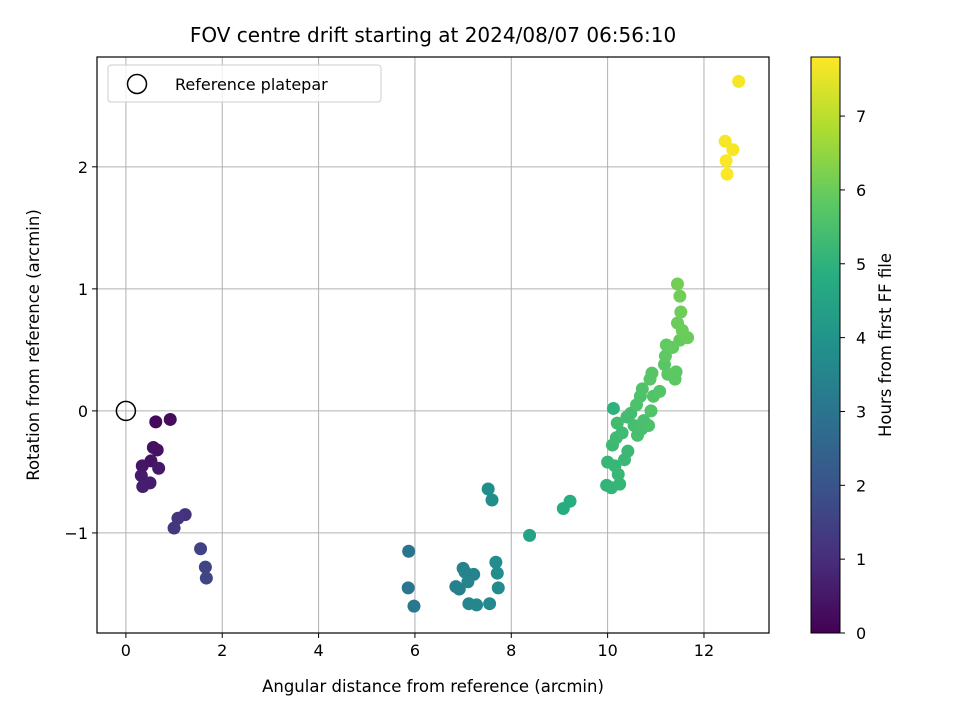 The height and width of the screenshot is (720, 960). I want to click on colorbar: 0 1 2 3 4 5 6 7 Hours from first FF file, so click(852, 349).